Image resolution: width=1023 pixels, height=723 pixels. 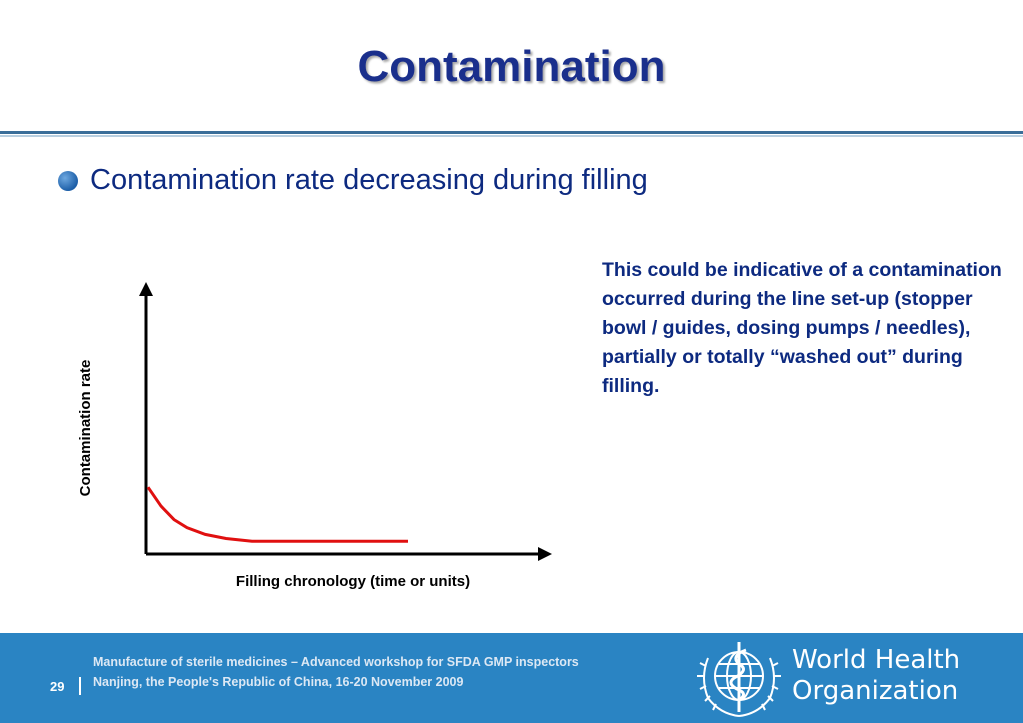 What do you see at coordinates (876, 660) in the screenshot?
I see `org-name-line1: World Health` at bounding box center [876, 660].